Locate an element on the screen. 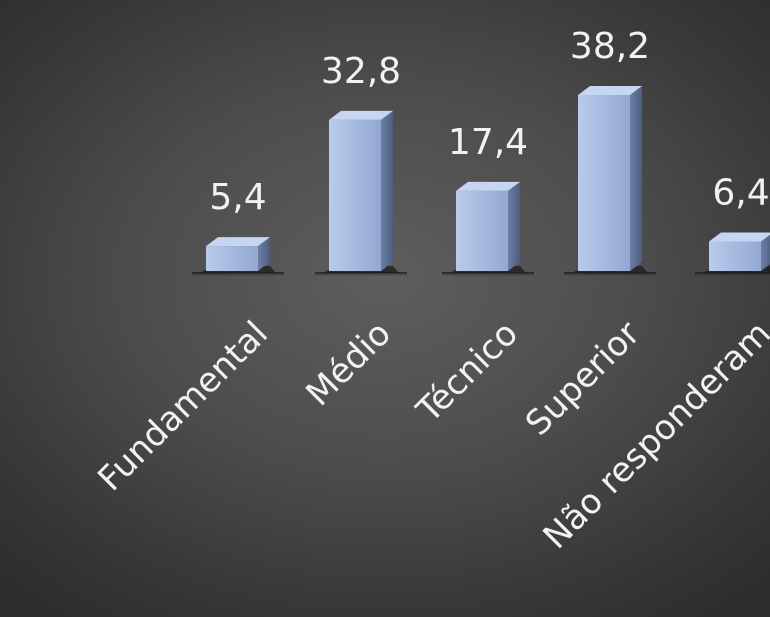 Image resolution: width=770 pixels, height=617 pixels. bar-front-medio is located at coordinates (355, 195).